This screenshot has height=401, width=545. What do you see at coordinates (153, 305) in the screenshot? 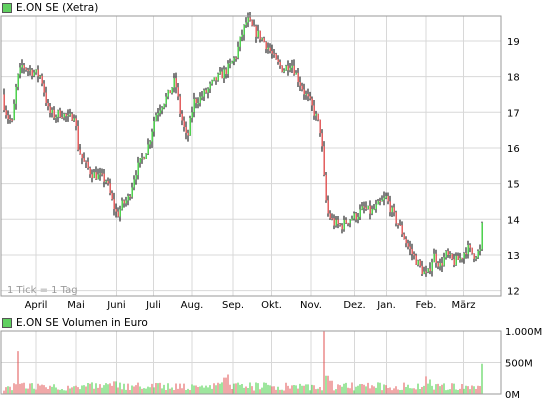
I see `price-x-tick-label: Juli` at bounding box center [153, 305].